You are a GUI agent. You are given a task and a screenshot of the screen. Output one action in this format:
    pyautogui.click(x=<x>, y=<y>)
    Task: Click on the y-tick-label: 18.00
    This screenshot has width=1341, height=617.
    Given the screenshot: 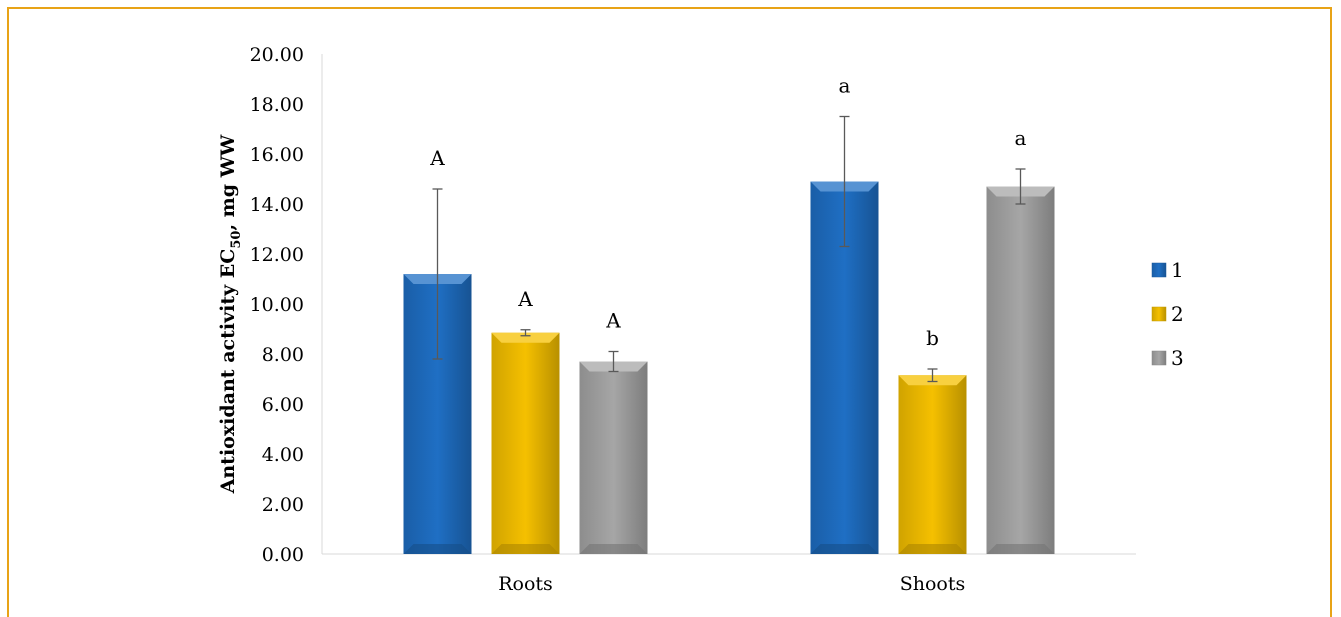 What is the action you would take?
    pyautogui.click(x=277, y=105)
    